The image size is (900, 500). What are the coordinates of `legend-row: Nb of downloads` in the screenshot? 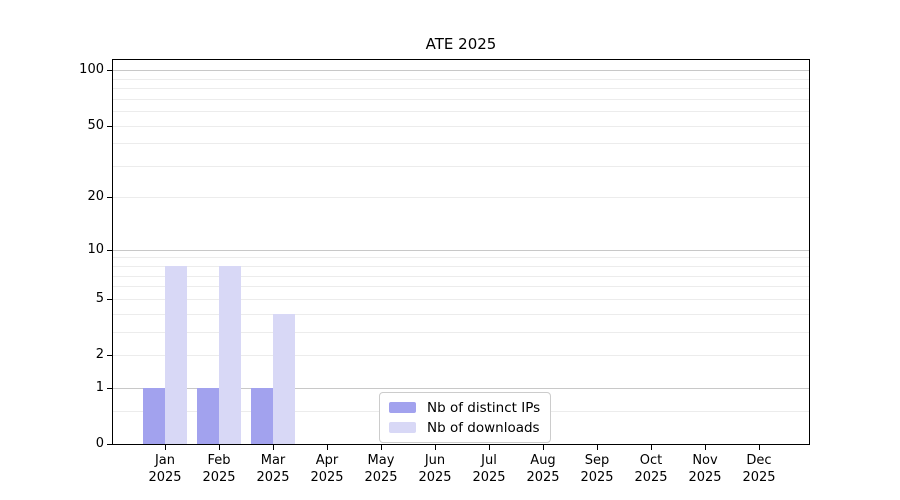 It's located at (464, 427).